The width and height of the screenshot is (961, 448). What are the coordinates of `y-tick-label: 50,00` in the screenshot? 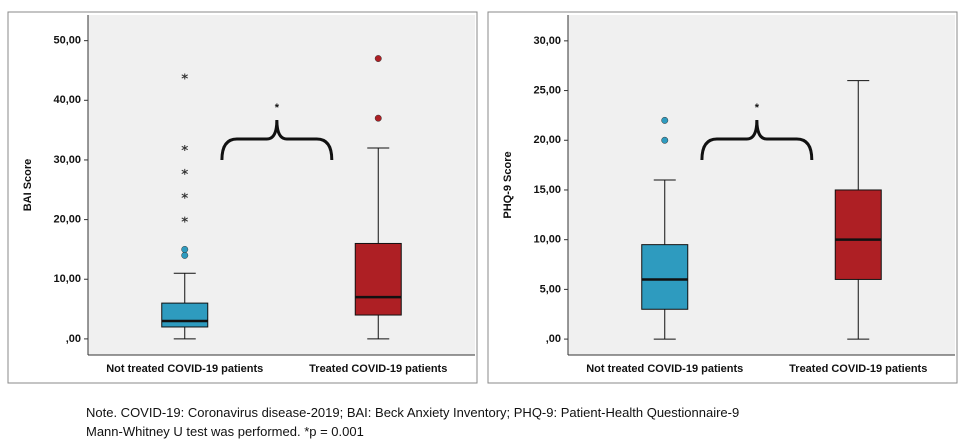 It's located at (67, 41).